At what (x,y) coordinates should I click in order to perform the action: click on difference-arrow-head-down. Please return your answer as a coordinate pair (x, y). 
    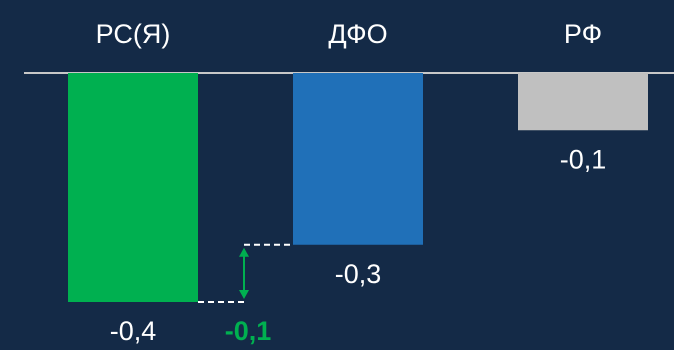
    Looking at the image, I should click on (244, 294).